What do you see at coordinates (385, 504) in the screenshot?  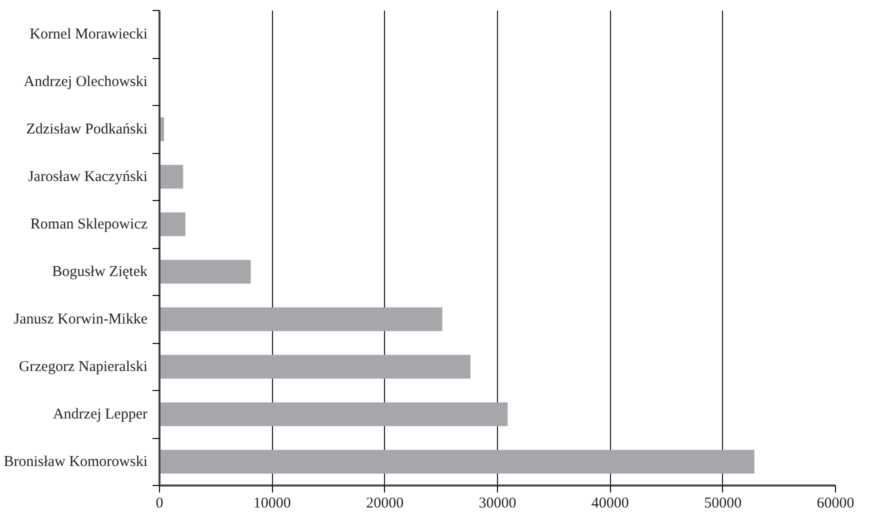 I see `x-tick-label: 20000` at bounding box center [385, 504].